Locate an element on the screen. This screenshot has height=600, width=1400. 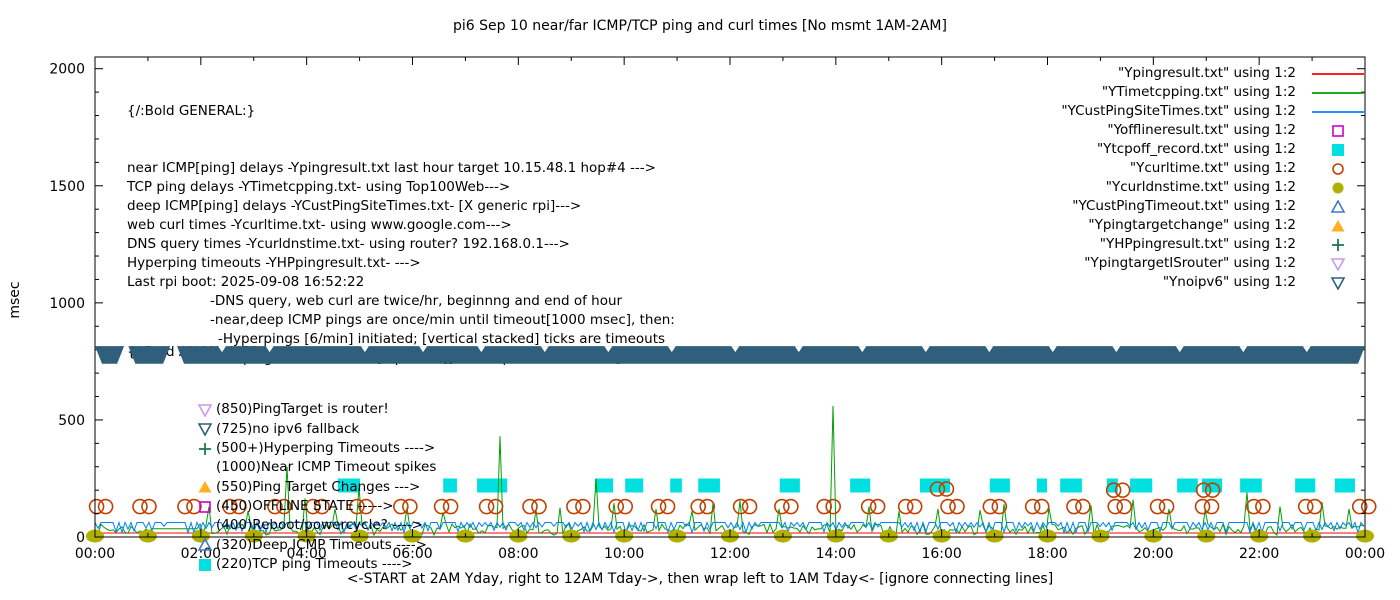
legend-entry: "Ypingtargetchange" using 1:2 is located at coordinates (1213, 225).